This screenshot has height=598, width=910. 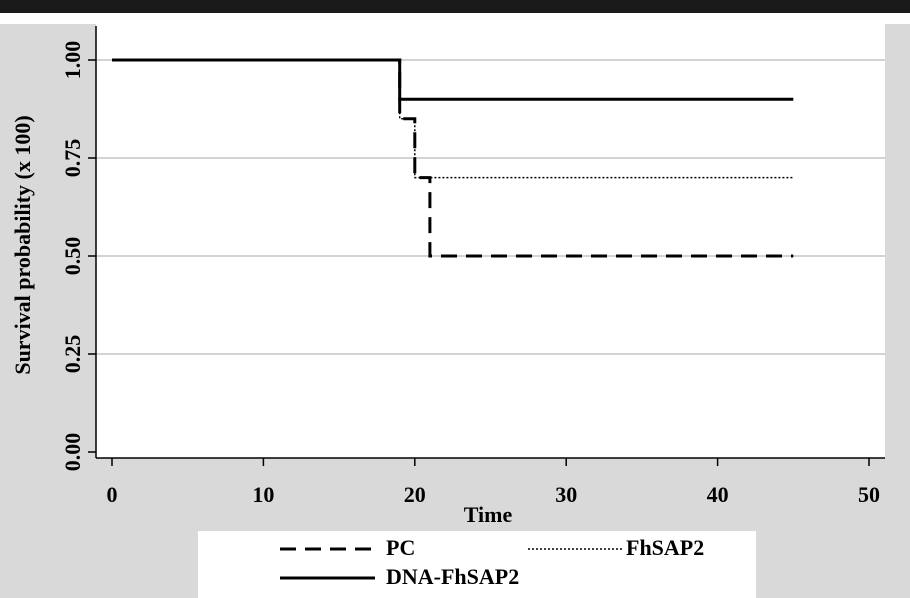 What do you see at coordinates (415, 494) in the screenshot?
I see `x-tick-label-2: 20` at bounding box center [415, 494].